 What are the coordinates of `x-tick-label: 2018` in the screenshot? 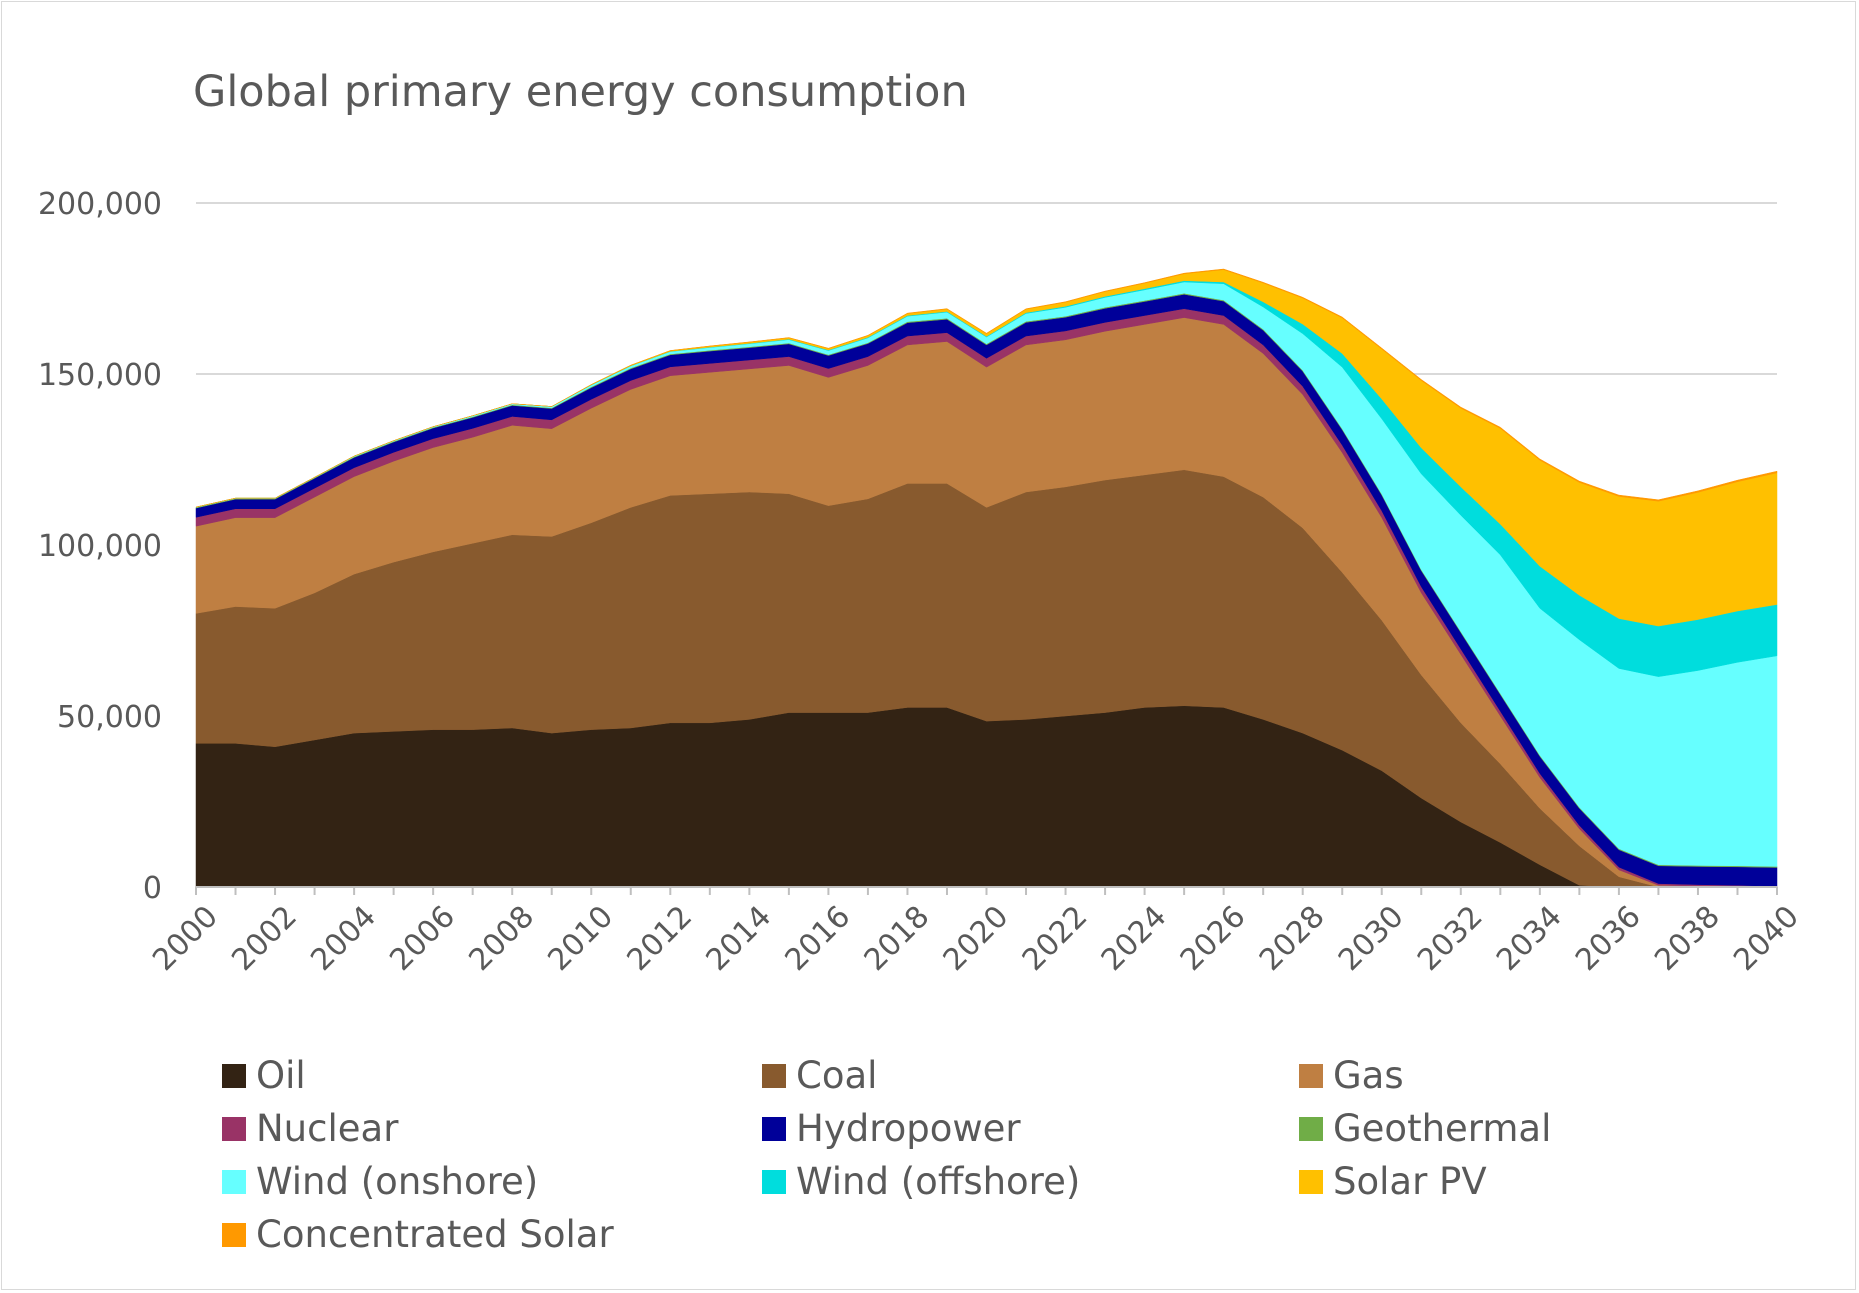 It's located at (897, 938).